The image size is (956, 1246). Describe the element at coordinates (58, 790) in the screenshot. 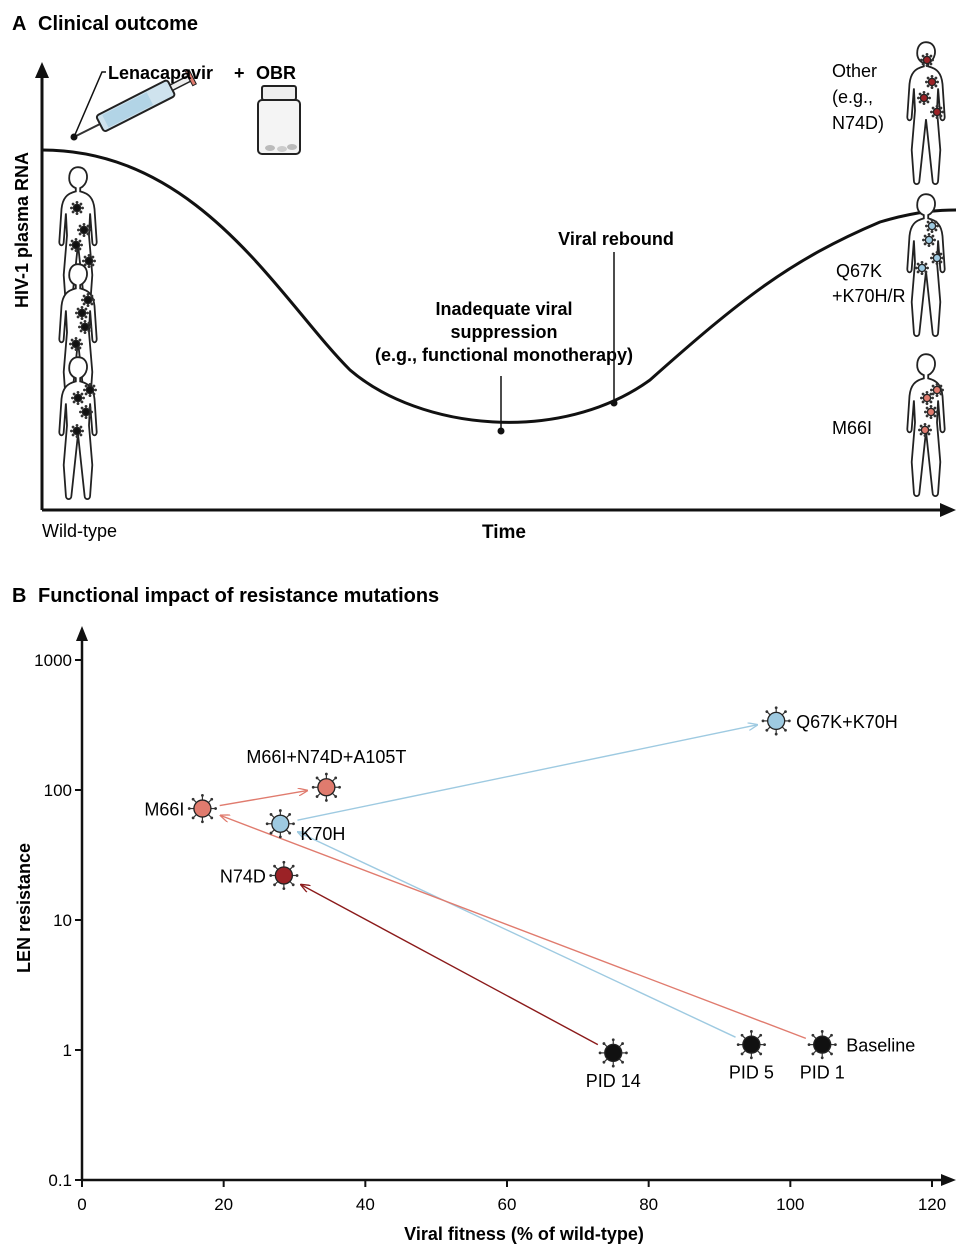

I see `y-tick-label: 100` at that location.